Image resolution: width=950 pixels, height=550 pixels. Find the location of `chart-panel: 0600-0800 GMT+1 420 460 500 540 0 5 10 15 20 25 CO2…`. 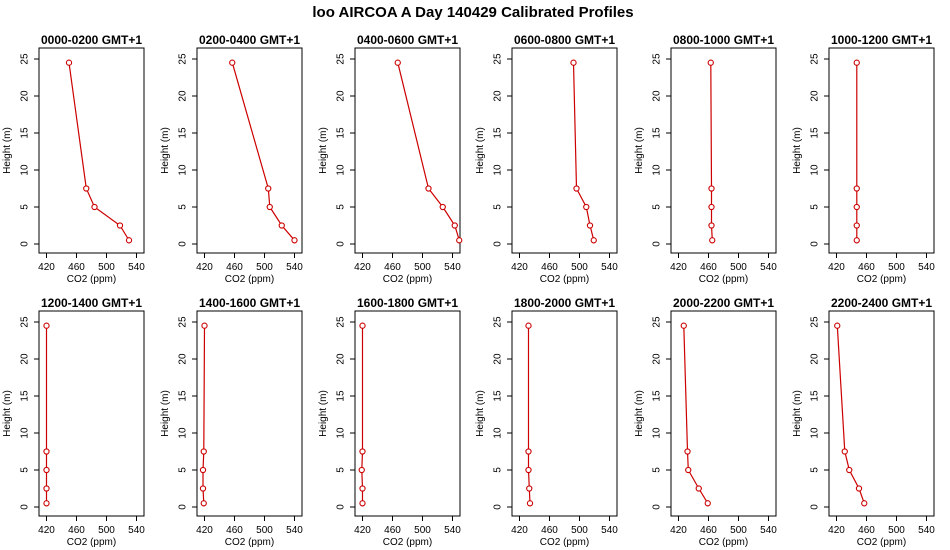

chart-panel: 0600-0800 GMT+1 420 460 500 540 0 5 10 15 20 25 CO2… is located at coordinates (546, 159).